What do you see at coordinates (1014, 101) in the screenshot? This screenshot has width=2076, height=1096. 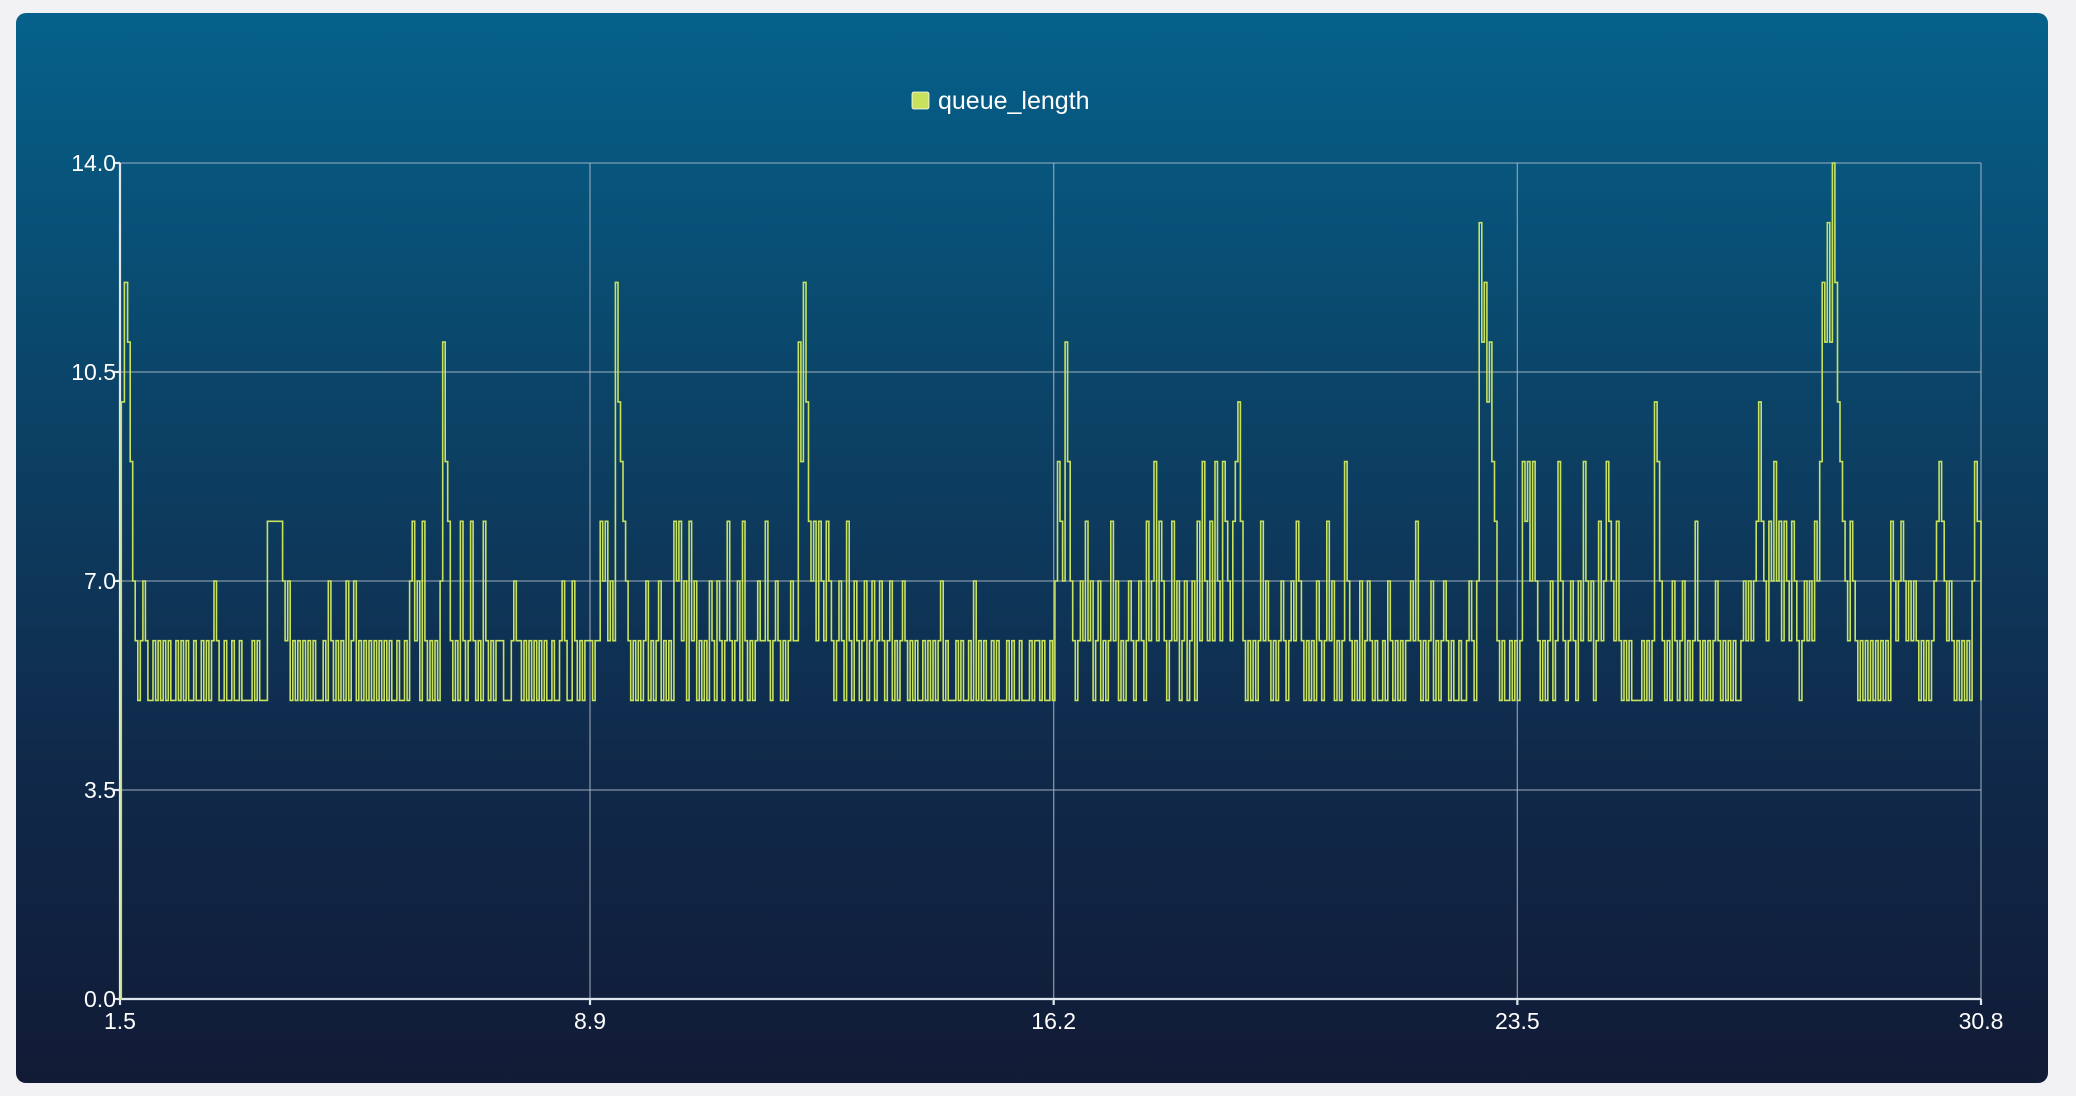 I see `legend-label-queue-length: queue_length` at bounding box center [1014, 101].